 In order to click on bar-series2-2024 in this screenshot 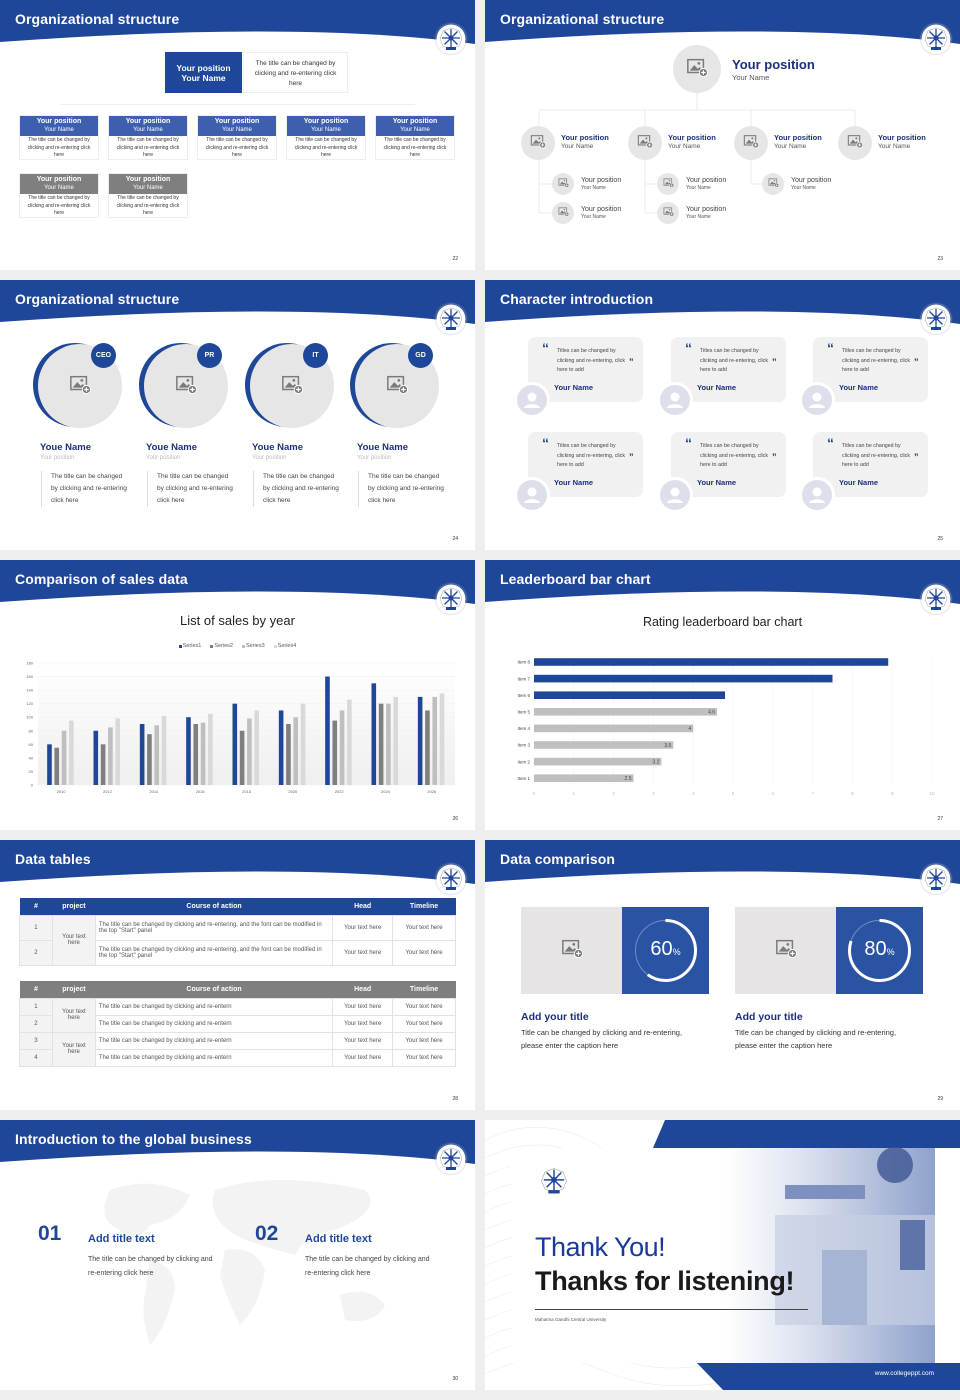, I will do `click(381, 744)`.